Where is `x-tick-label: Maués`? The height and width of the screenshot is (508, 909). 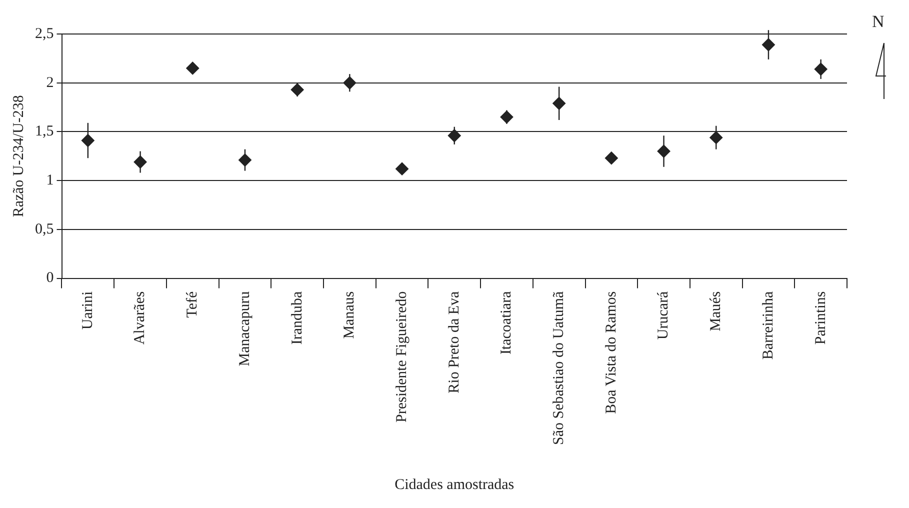 x-tick-label: Maués is located at coordinates (716, 311).